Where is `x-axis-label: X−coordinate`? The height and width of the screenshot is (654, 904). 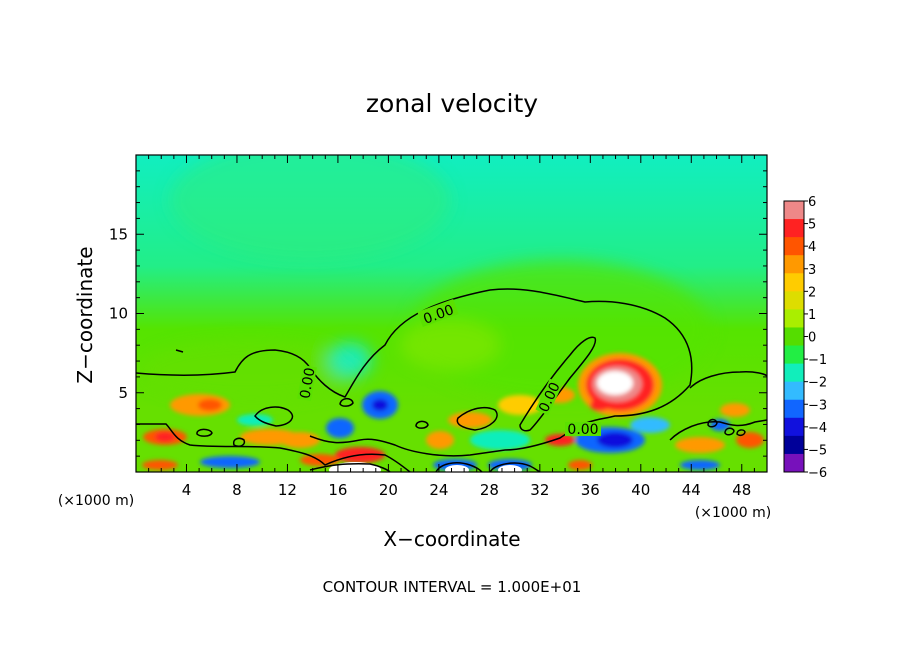
x-axis-label: X−coordinate is located at coordinates (451, 539).